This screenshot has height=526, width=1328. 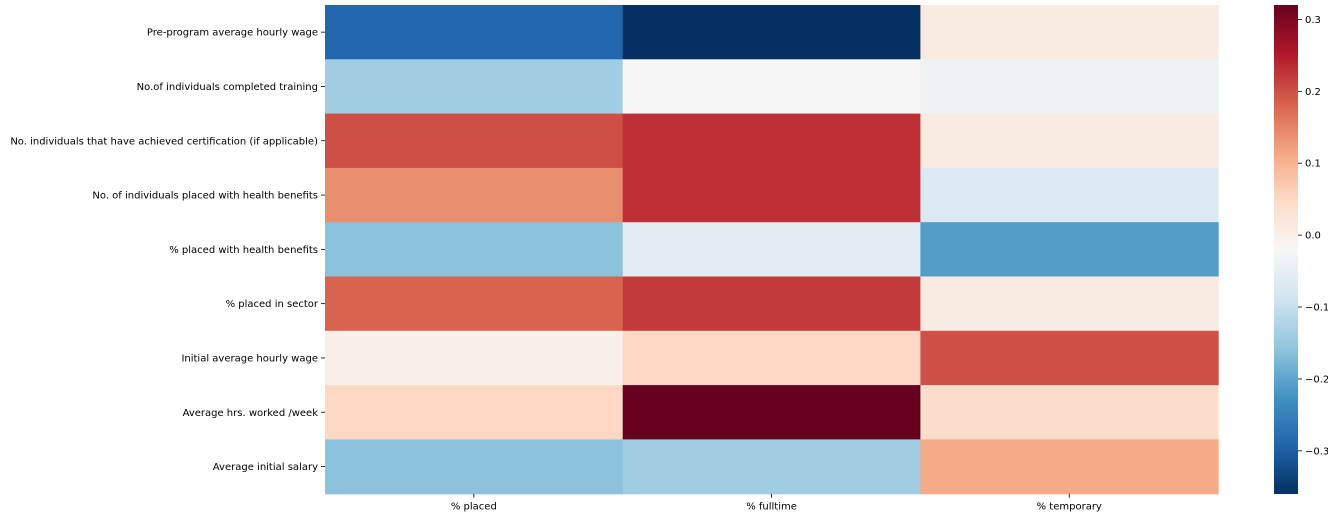 I want to click on heatmap-cell-r4-c1, so click(x=771, y=250).